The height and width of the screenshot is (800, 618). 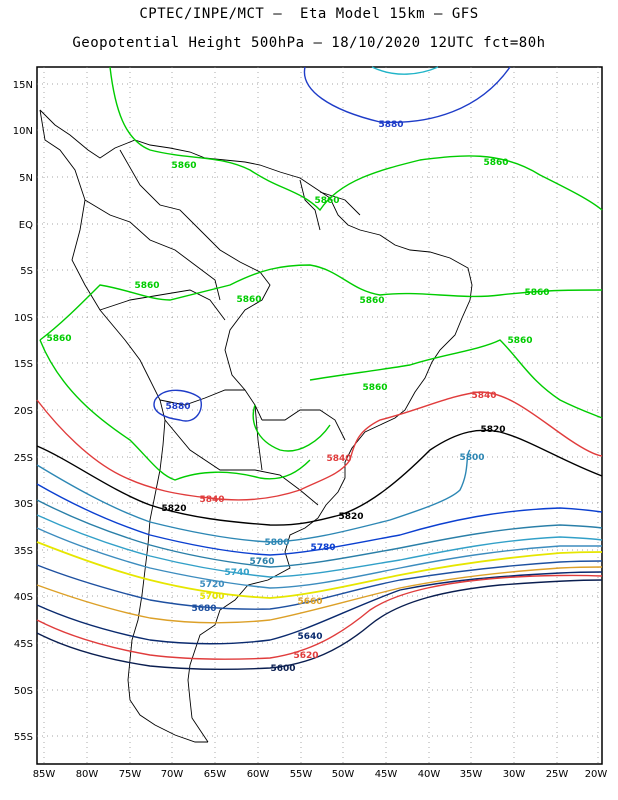 What do you see at coordinates (557, 774) in the screenshot?
I see `lon-label: 25W` at bounding box center [557, 774].